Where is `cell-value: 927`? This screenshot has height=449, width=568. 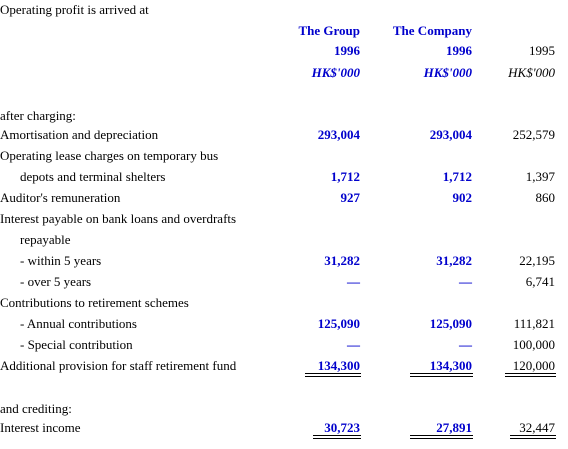 cell-value: 927 is located at coordinates (350, 197).